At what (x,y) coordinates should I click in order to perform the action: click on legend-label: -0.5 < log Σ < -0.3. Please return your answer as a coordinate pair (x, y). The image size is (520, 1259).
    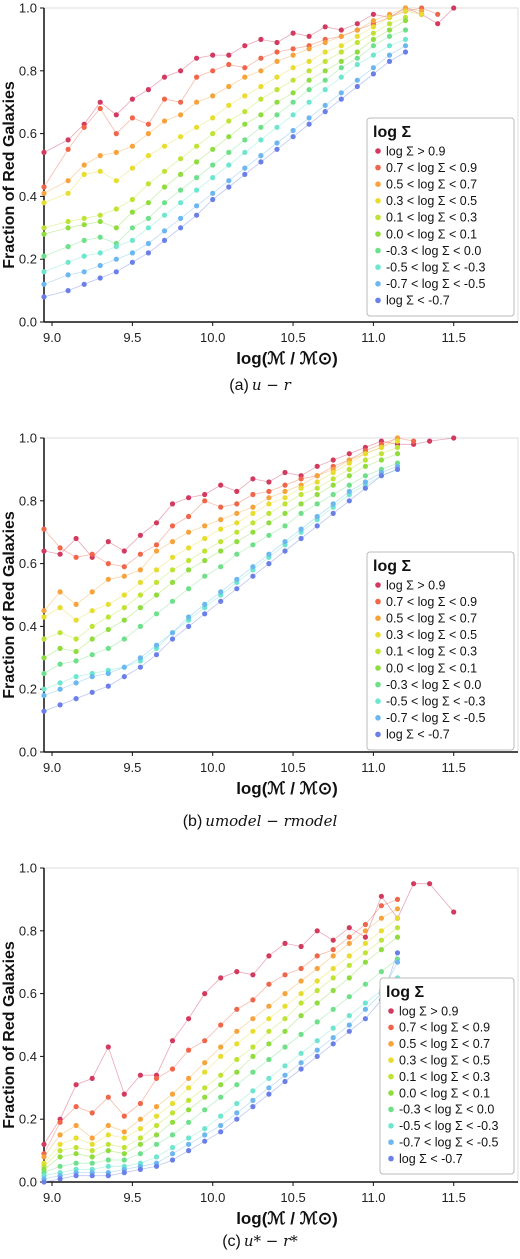
    Looking at the image, I should click on (448, 1126).